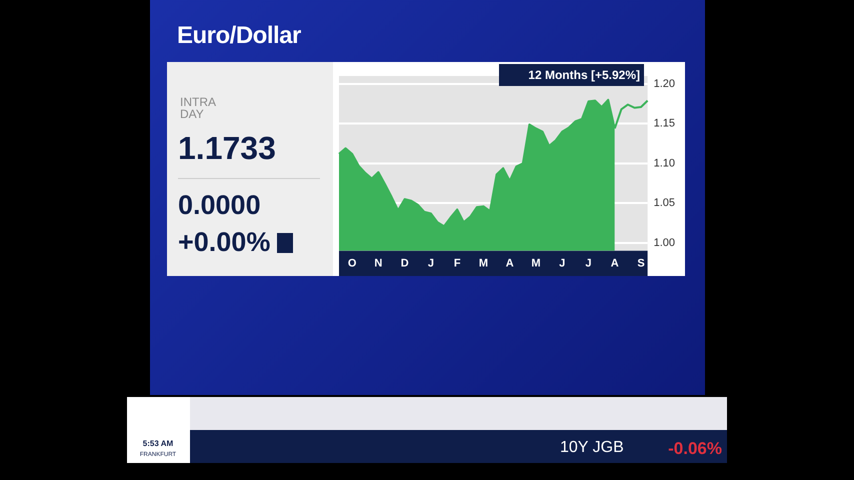 Image resolution: width=854 pixels, height=480 pixels. What do you see at coordinates (665, 84) in the screenshot?
I see `y-tick-label: 1.20` at bounding box center [665, 84].